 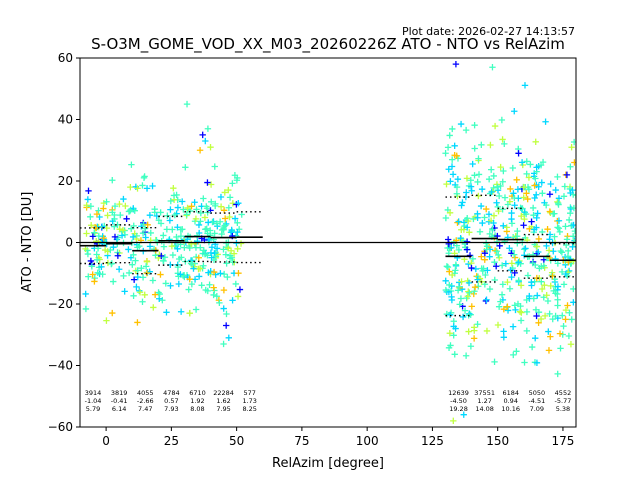 I want to click on bin-std-label: 14.08, so click(x=484, y=409).